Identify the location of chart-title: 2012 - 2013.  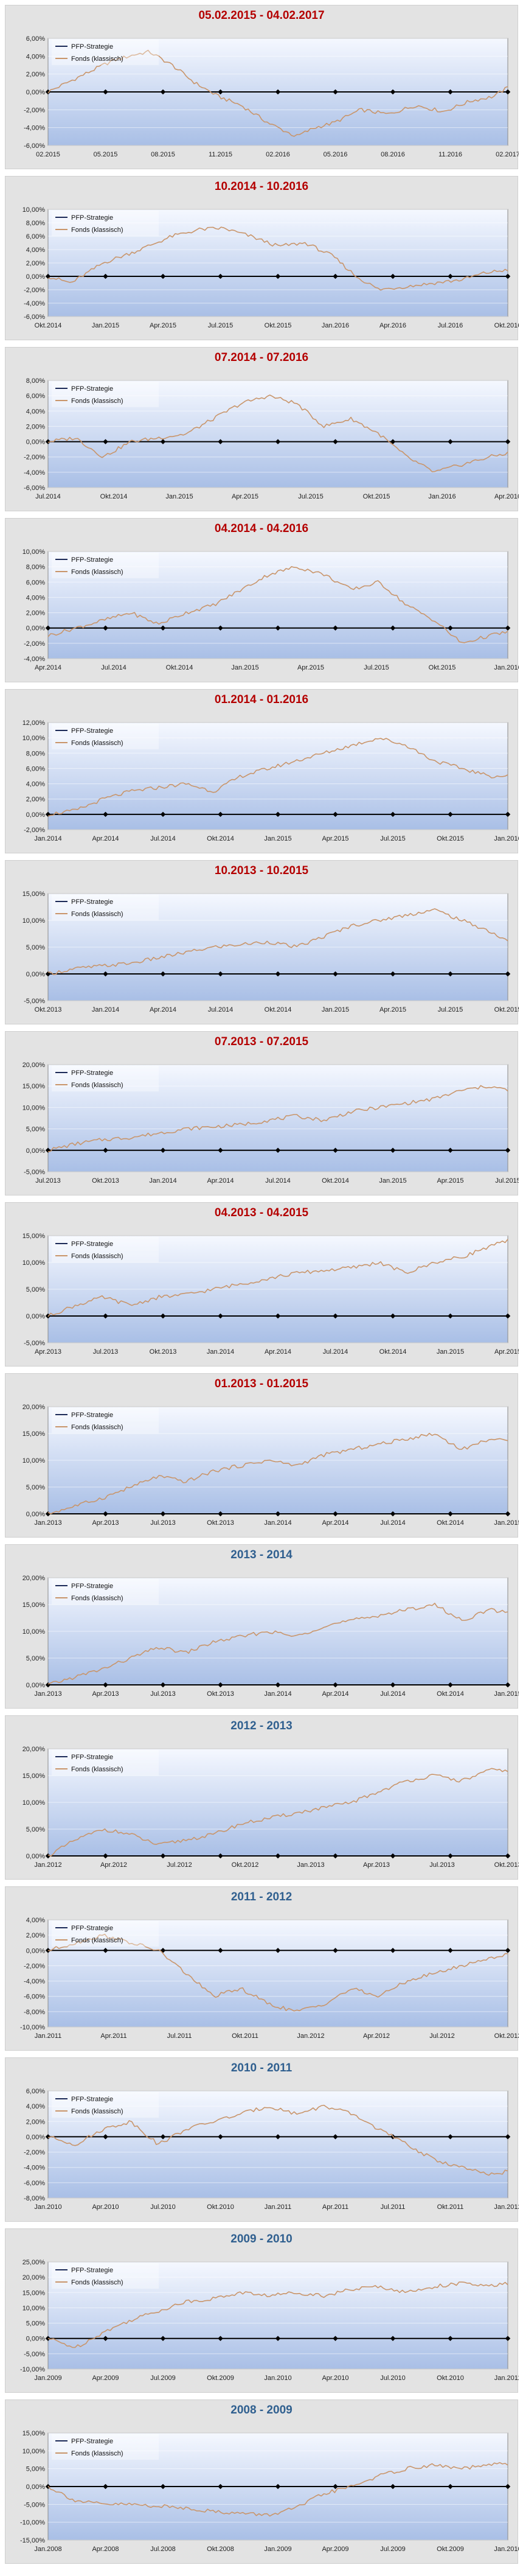
(261, 1726).